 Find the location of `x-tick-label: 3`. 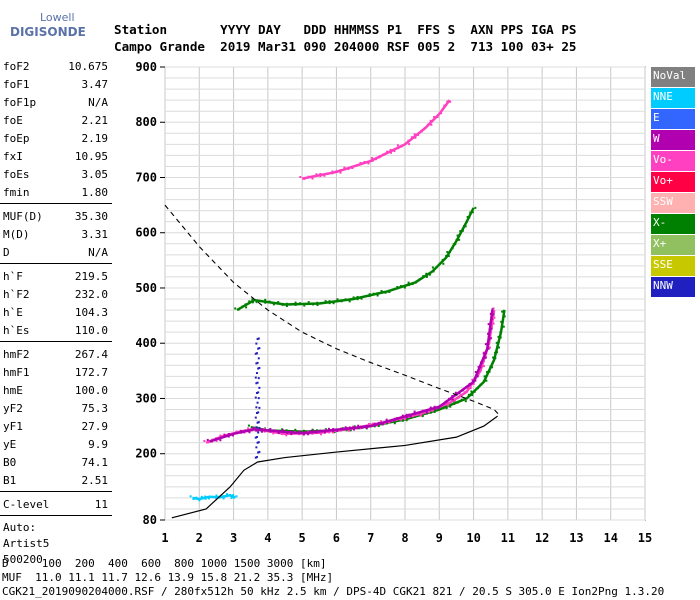

x-tick-label: 3 is located at coordinates (233, 538).